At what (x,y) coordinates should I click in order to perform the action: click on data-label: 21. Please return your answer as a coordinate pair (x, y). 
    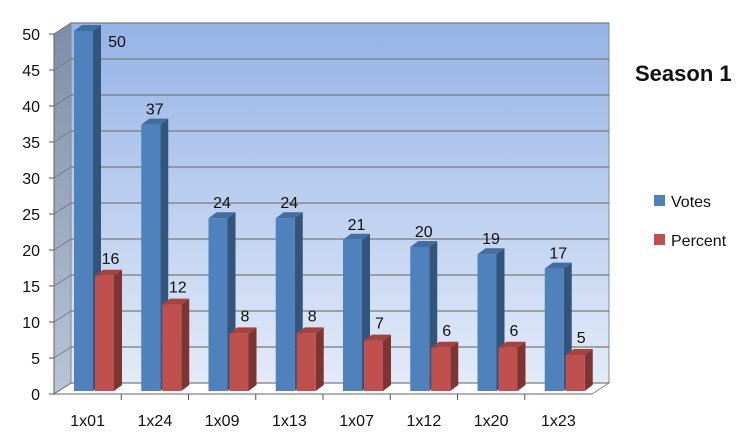
    Looking at the image, I should click on (357, 225).